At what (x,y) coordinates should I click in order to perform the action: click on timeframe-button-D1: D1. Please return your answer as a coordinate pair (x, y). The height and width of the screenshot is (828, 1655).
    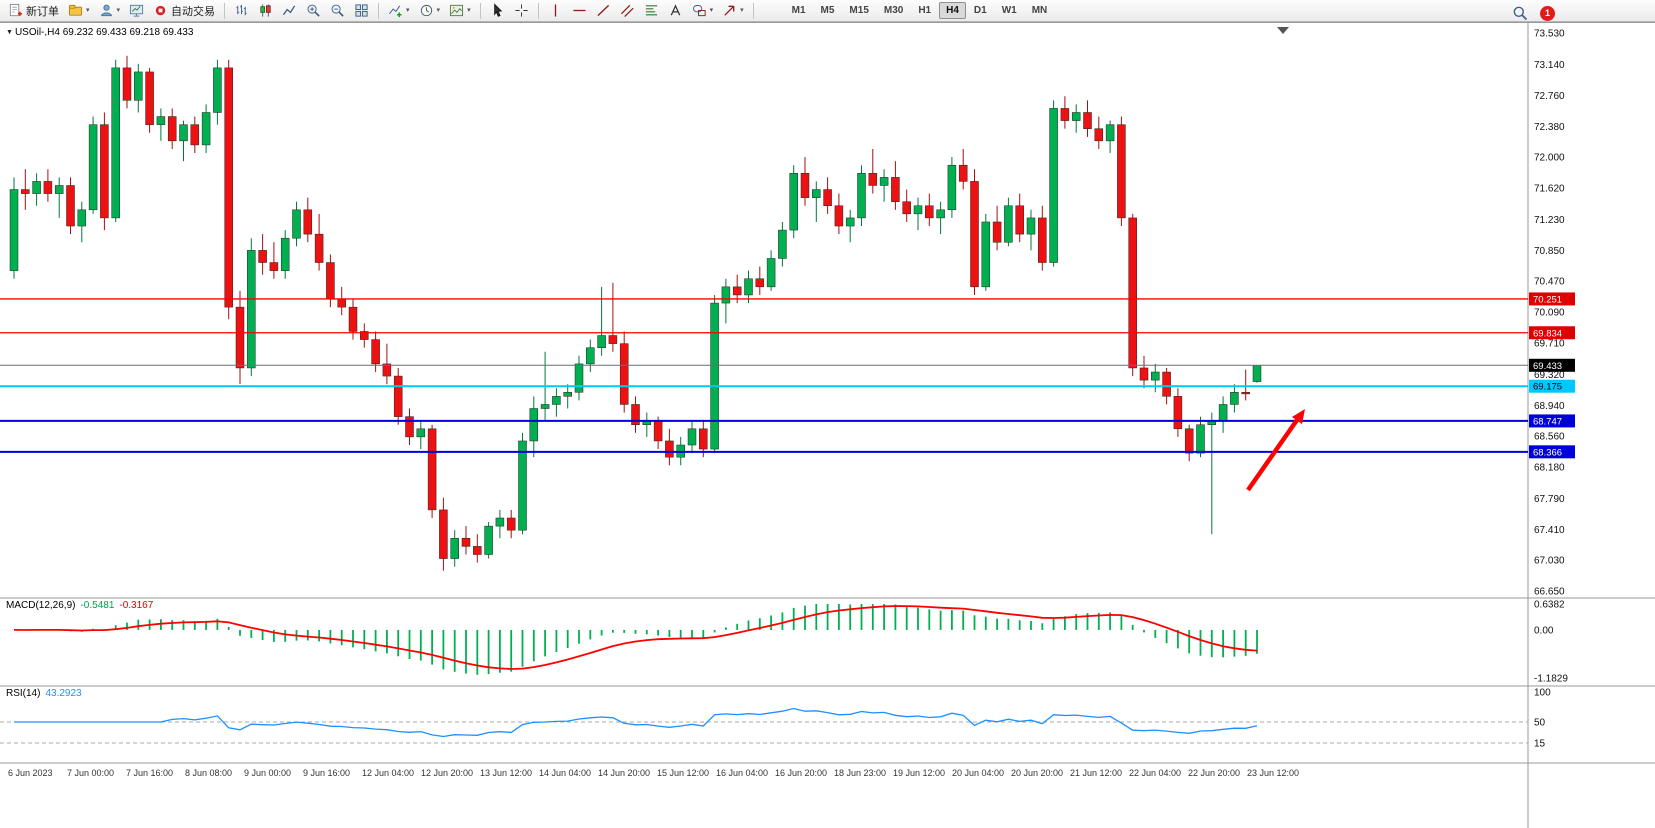
    Looking at the image, I should click on (980, 10).